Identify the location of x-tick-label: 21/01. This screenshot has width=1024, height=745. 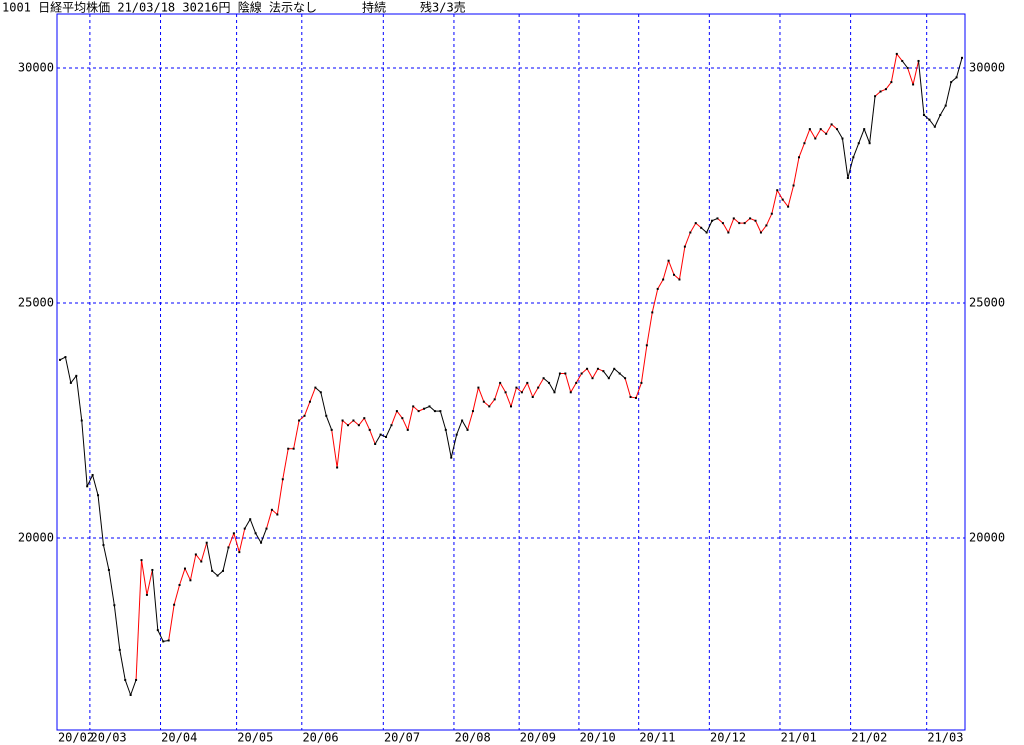
(799, 738).